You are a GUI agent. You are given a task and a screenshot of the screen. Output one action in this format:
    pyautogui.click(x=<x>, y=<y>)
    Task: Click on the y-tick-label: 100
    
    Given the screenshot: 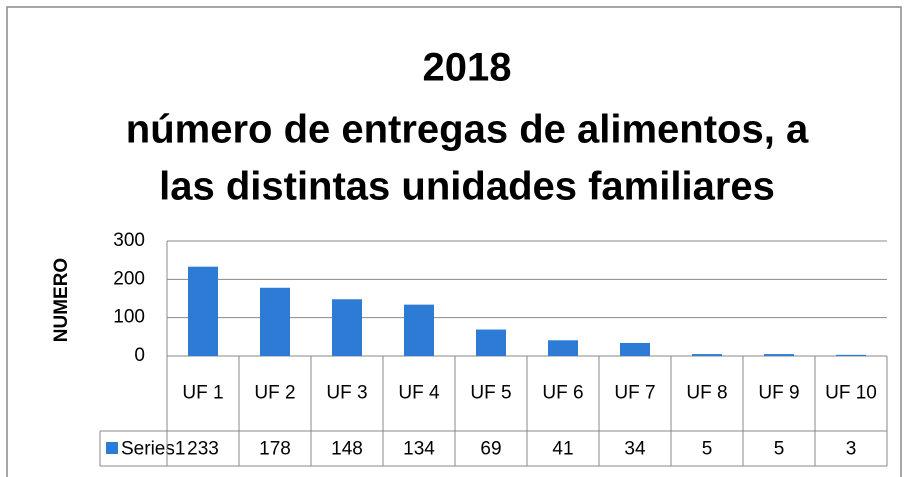 What is the action you would take?
    pyautogui.click(x=129, y=317)
    